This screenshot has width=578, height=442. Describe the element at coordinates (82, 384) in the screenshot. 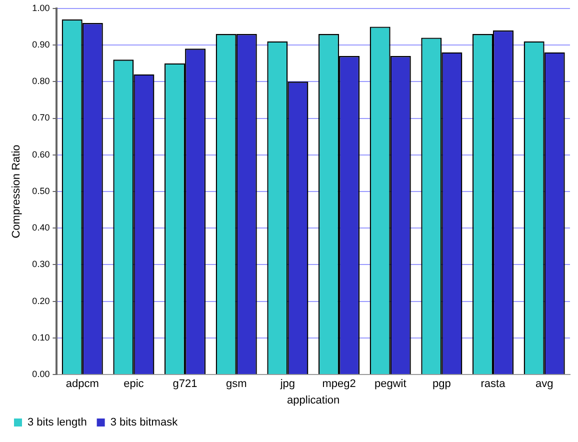

I see `x-tick-label: adpcm` at that location.